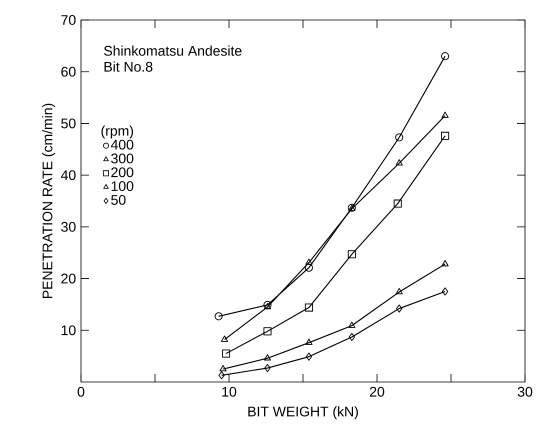 The image size is (538, 443). Describe the element at coordinates (68, 123) in the screenshot. I see `y-tick-label: 50` at that location.